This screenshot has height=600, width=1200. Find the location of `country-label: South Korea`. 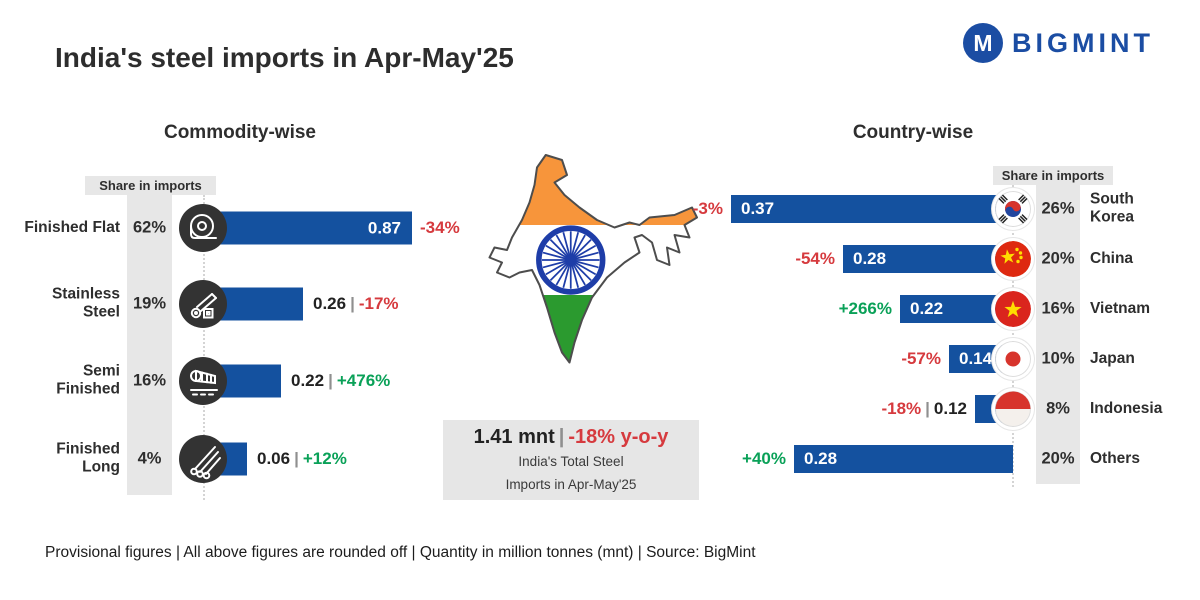

country-label: South Korea is located at coordinates (1112, 208).